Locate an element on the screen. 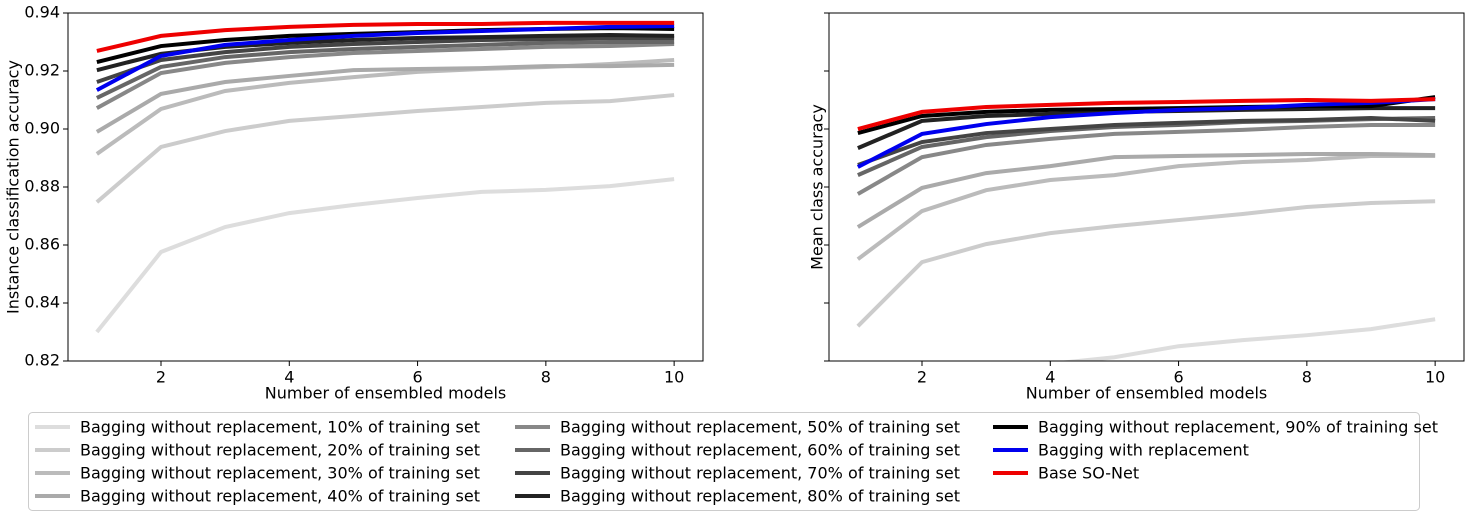  y-tick-label: 0.90 is located at coordinates (42, 128).